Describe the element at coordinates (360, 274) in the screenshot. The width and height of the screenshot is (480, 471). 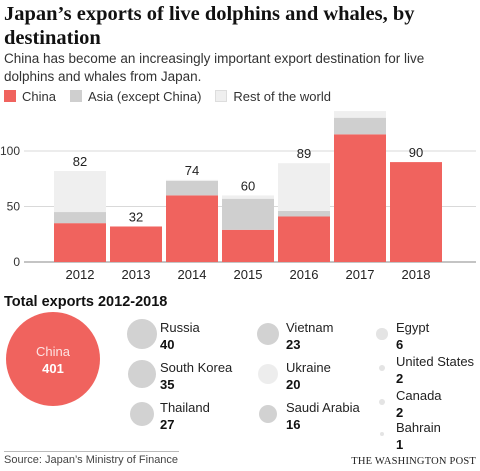
I see `x-tick-label-2017: 2017` at that location.